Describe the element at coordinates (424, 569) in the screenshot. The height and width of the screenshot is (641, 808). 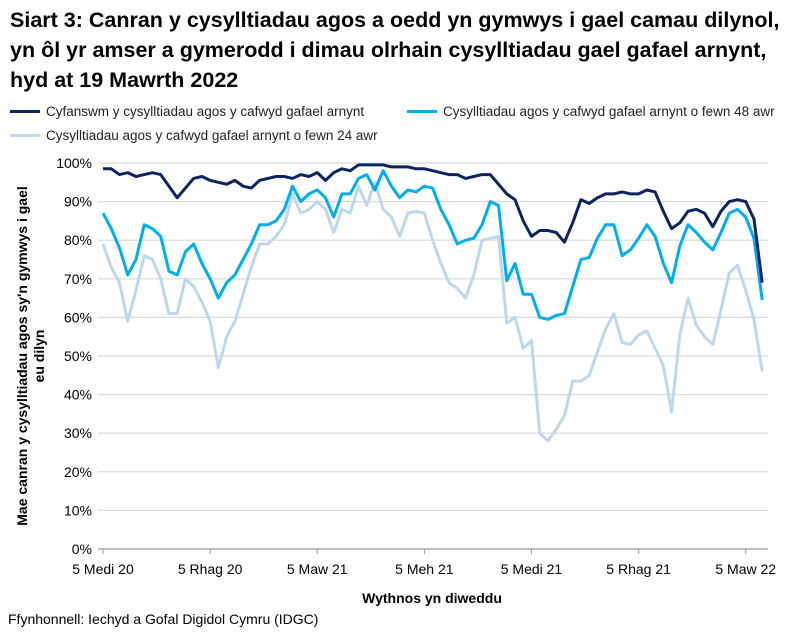
I see `x-tick-label: 5 Meh 21` at that location.